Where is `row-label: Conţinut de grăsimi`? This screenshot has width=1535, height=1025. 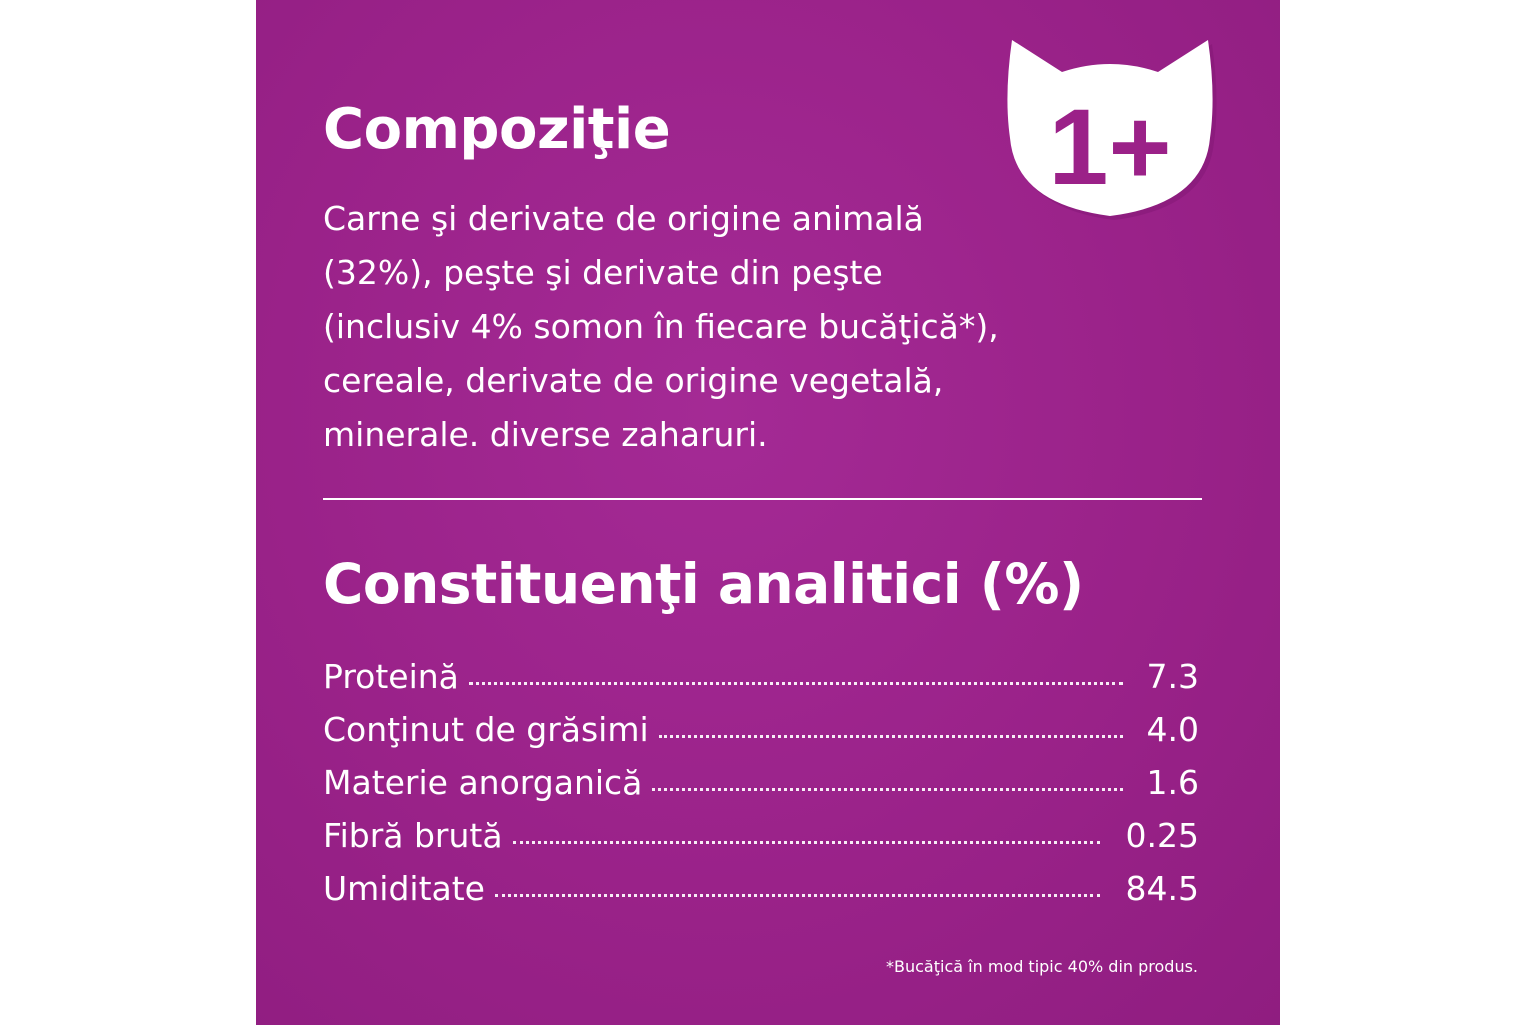 row-label: Conţinut de grăsimi is located at coordinates (486, 729).